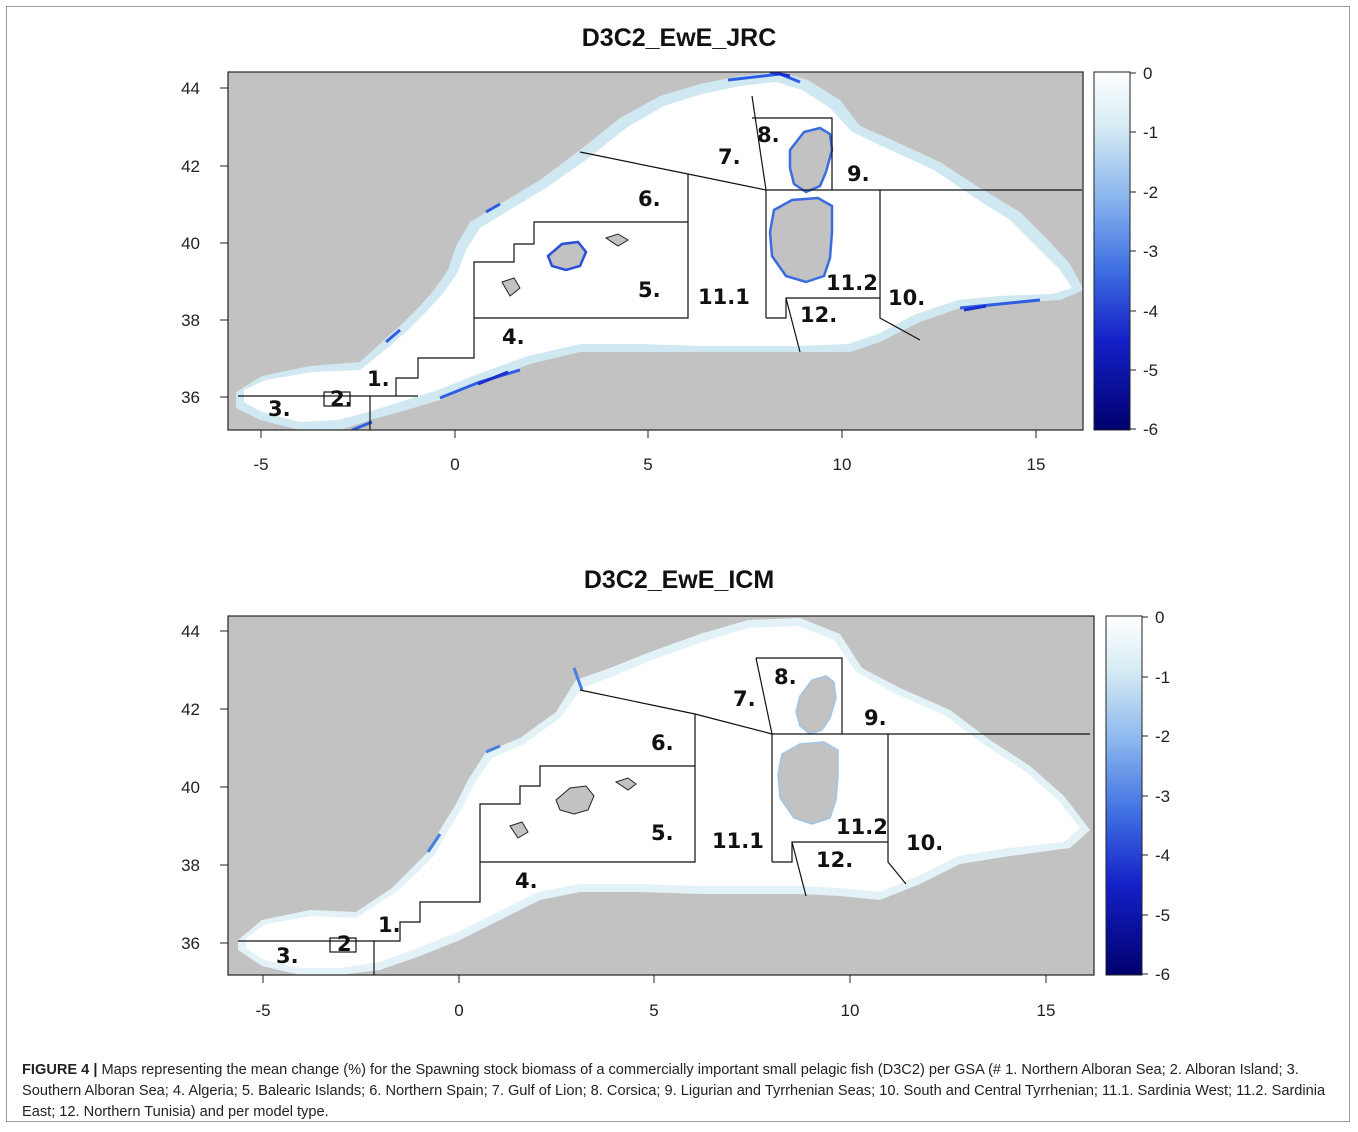  What do you see at coordinates (60, 1070) in the screenshot?
I see `caption-label: FIGURE 4 |` at bounding box center [60, 1070].